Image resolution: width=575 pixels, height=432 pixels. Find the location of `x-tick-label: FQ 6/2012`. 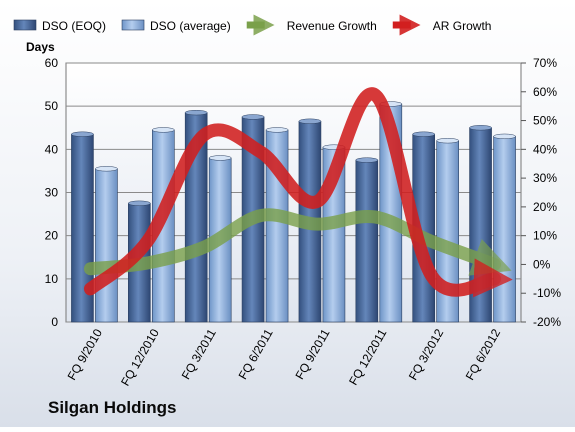

x-tick-label: FQ 6/2012 is located at coordinates (483, 354).